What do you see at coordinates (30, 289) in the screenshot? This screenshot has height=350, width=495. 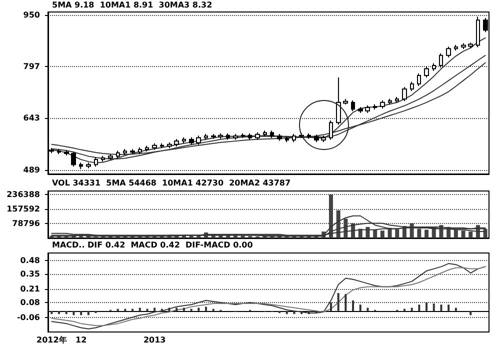 I see `y-tick-label: 0.21` at bounding box center [30, 289].